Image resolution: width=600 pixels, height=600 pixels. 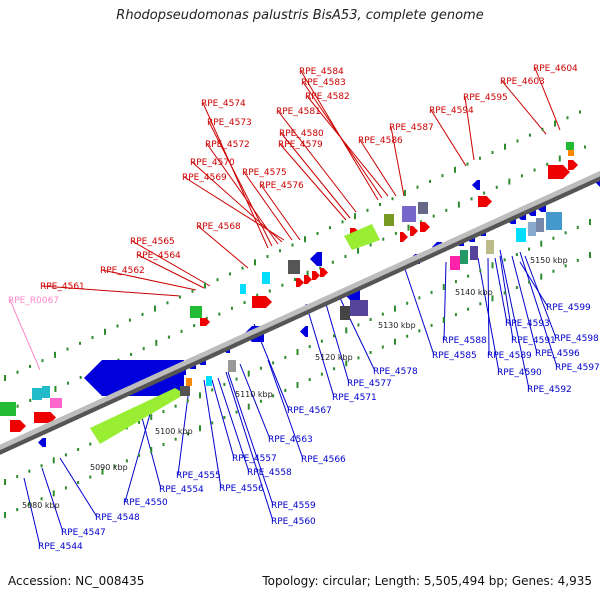 I want to click on gene-label-reverse: RPE_4544, so click(x=60, y=547).